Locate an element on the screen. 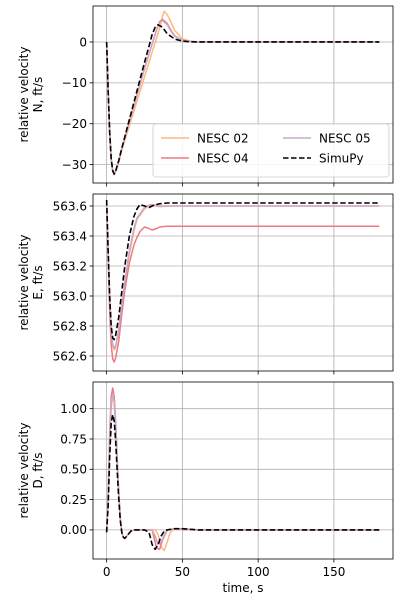  y-tick-label: −30 is located at coordinates (74, 165).